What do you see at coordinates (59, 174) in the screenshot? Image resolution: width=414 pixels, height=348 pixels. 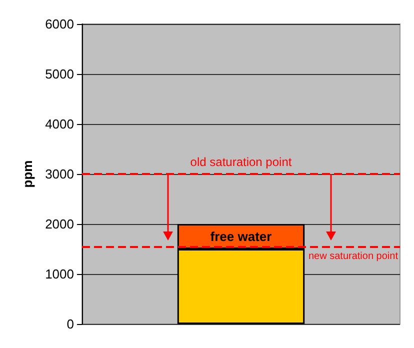 I see `y-tick-label: 3000` at bounding box center [59, 174].